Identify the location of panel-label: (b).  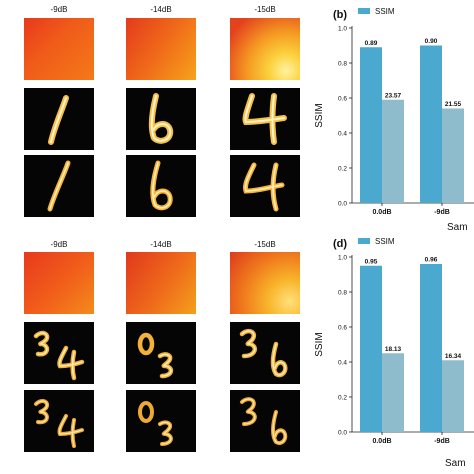
(340, 15).